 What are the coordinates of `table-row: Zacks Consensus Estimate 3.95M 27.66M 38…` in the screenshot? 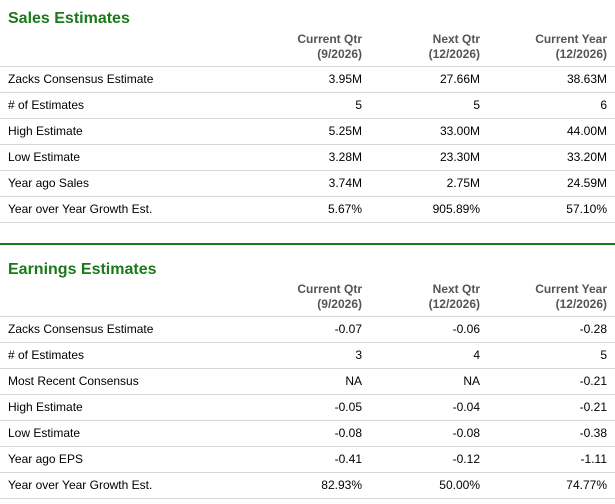 It's located at (307, 79).